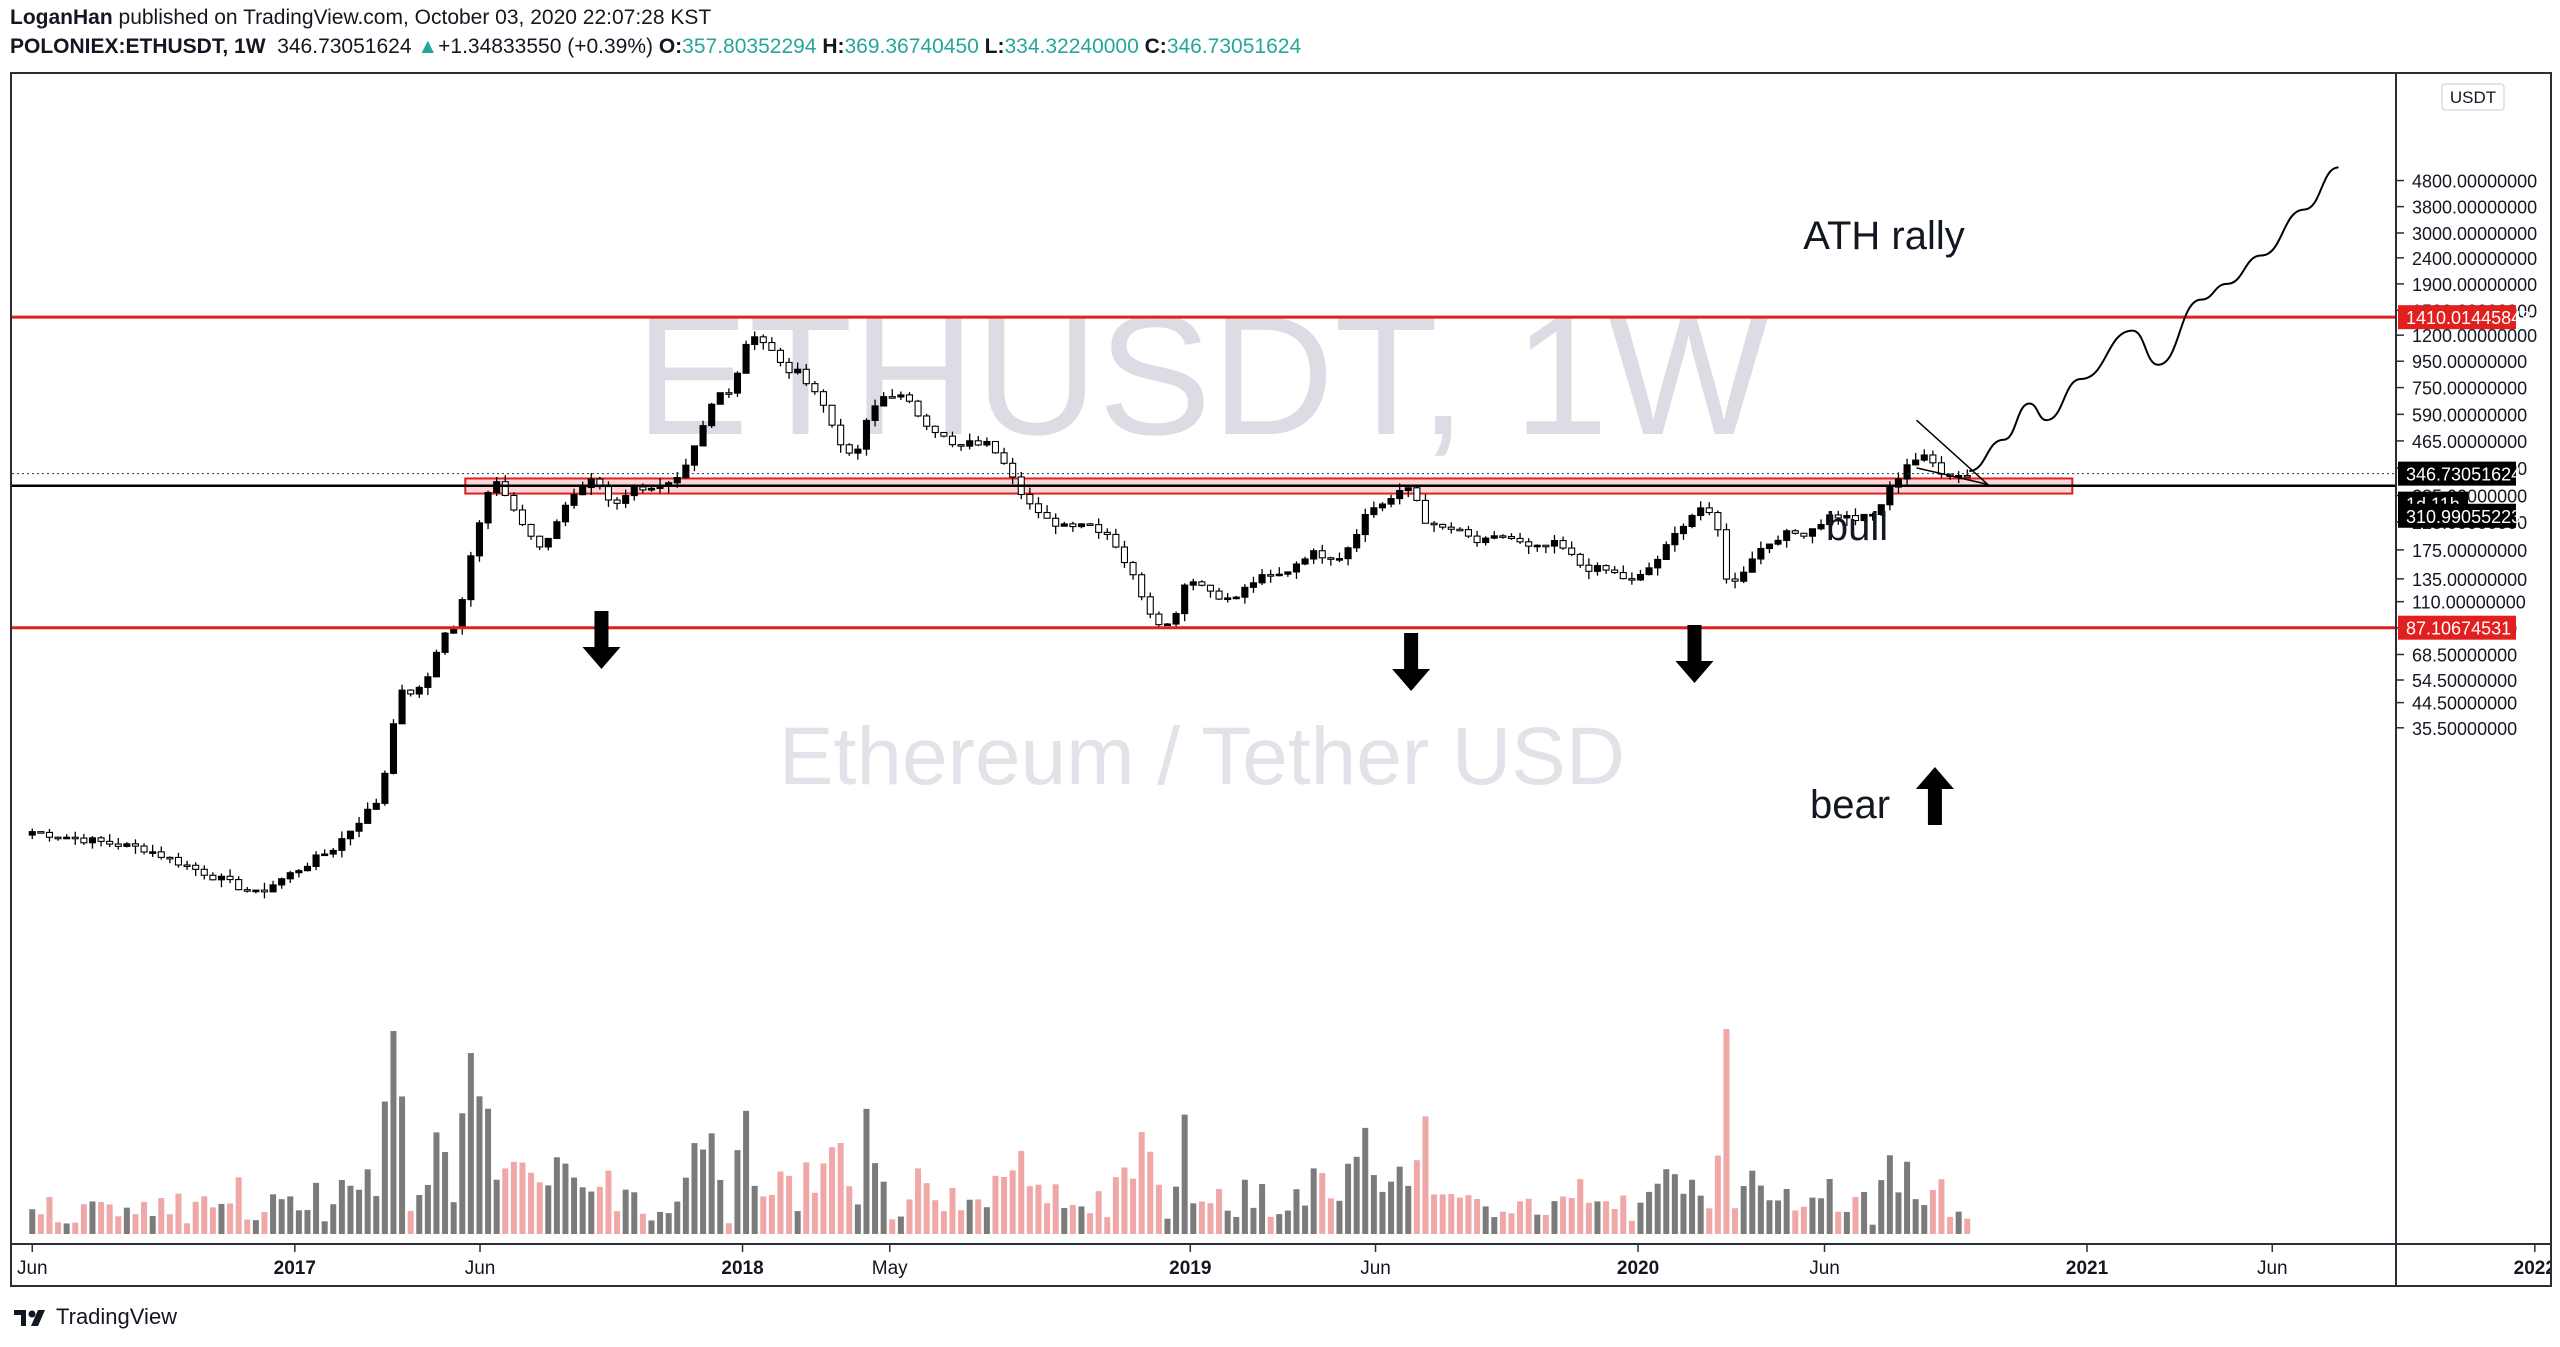  I want to click on time-tick-label-1: 2017, so click(295, 1268).